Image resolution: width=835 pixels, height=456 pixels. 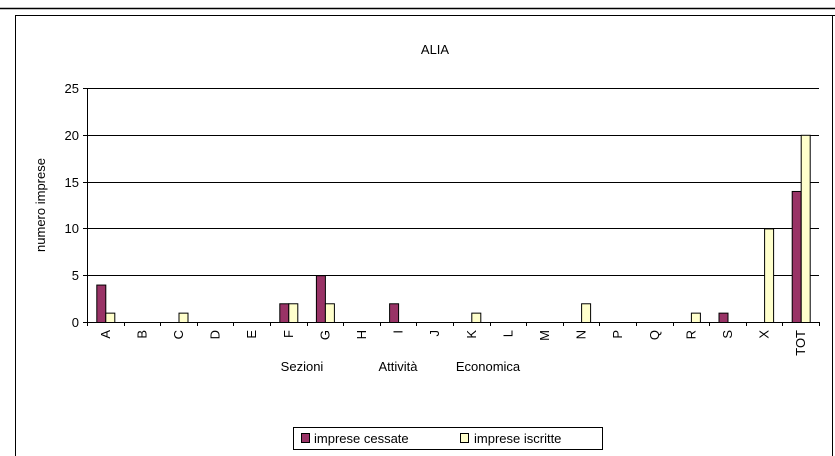 What do you see at coordinates (72, 182) in the screenshot?
I see `y-tick-label: 15` at bounding box center [72, 182].